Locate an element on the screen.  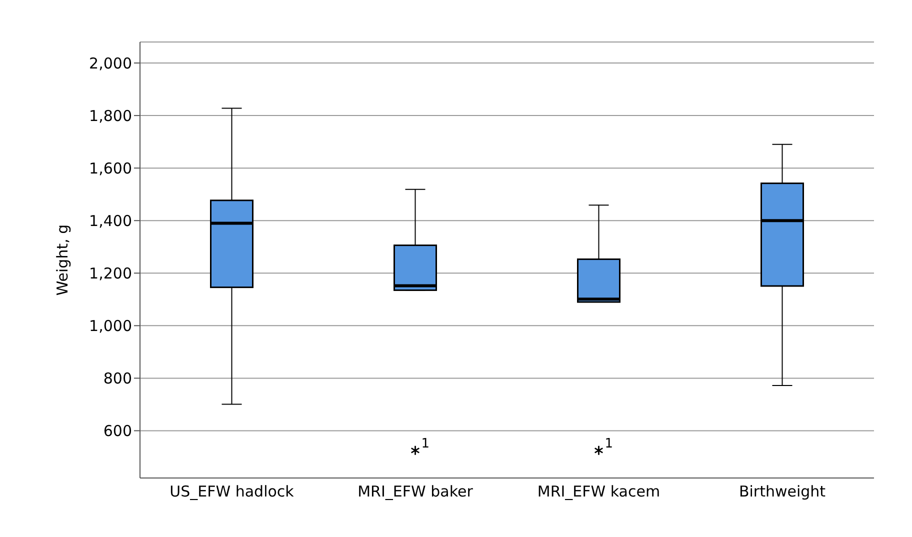
y-tick-label: 1,800 is located at coordinates (110, 115).